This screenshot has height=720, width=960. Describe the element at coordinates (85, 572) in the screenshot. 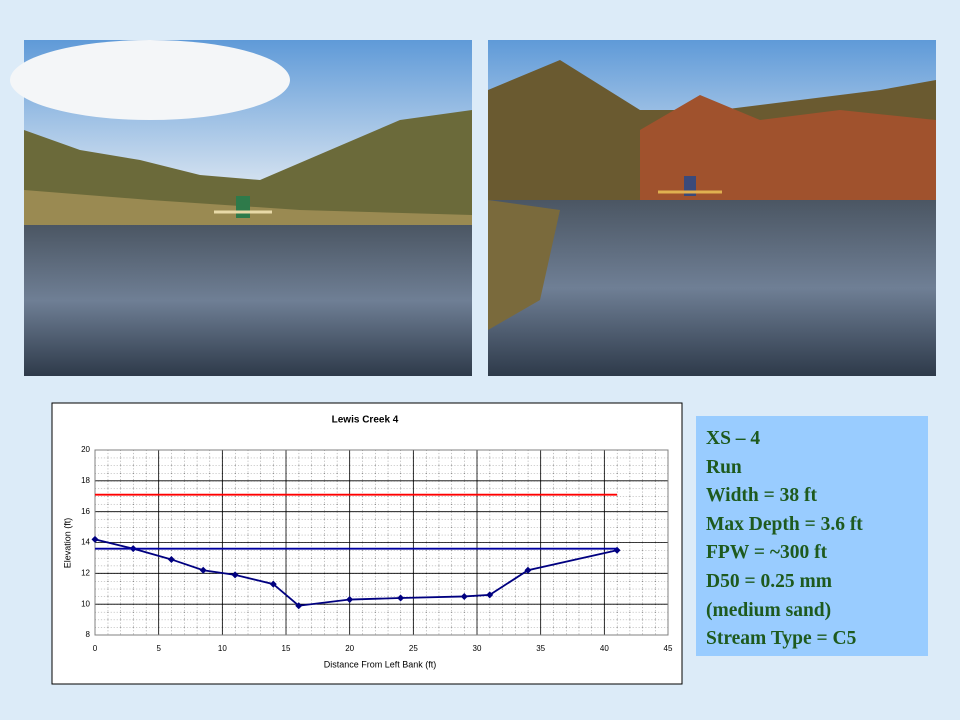

I see `y-tick-label: 12` at that location.